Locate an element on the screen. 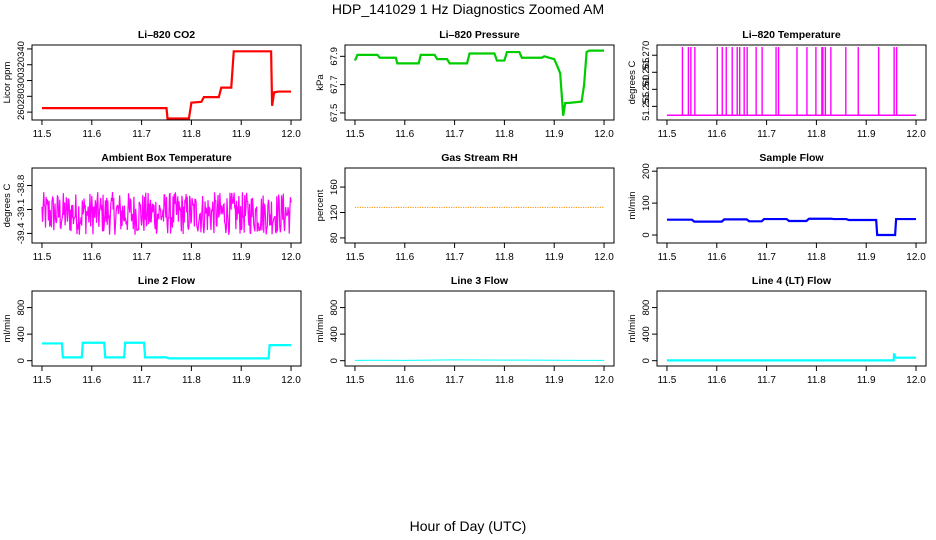 This screenshot has width=936, height=540. y-tick-label: 51.265 is located at coordinates (646, 72).